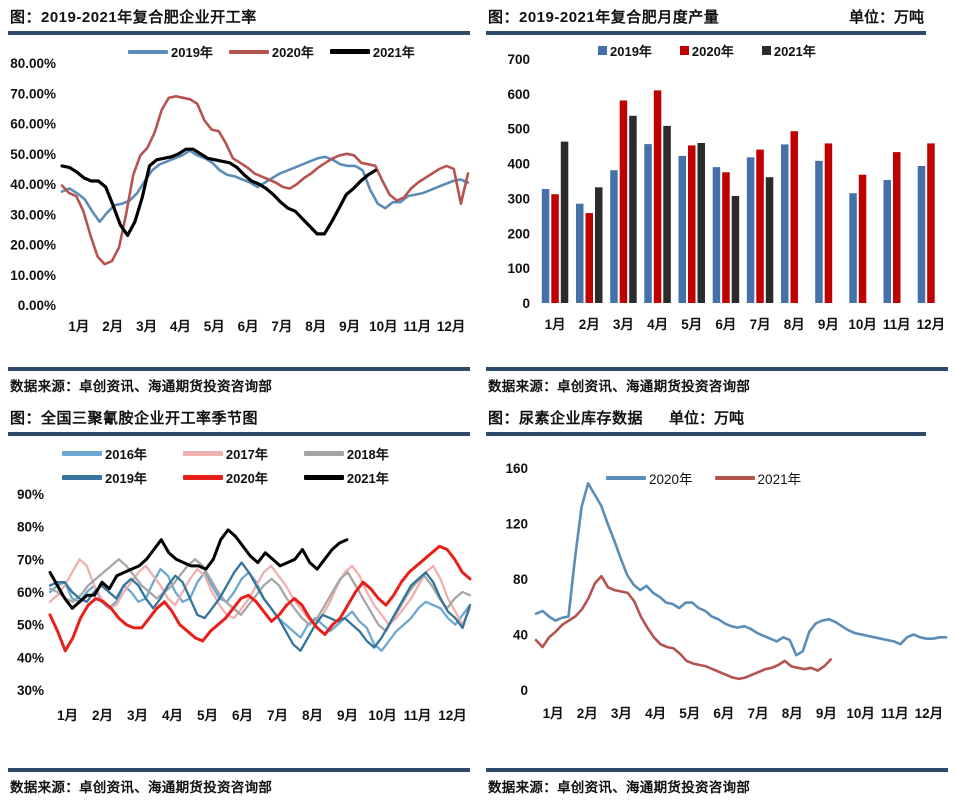  Describe the element at coordinates (82, 453) in the screenshot. I see `legend-swatch-2016` at that location.